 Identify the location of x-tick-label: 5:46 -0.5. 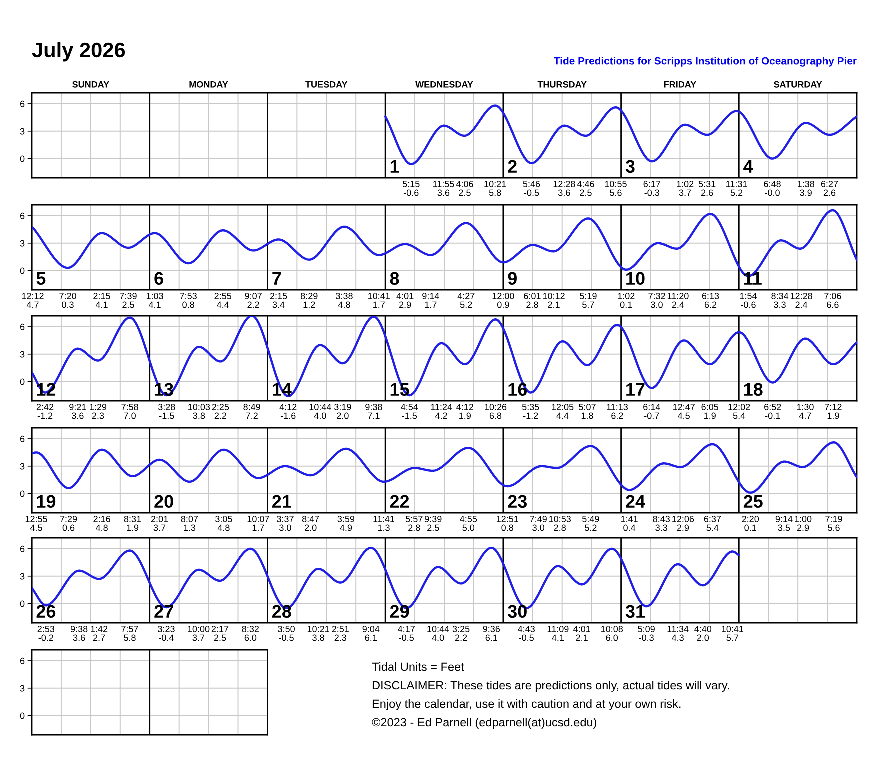
(531, 188).